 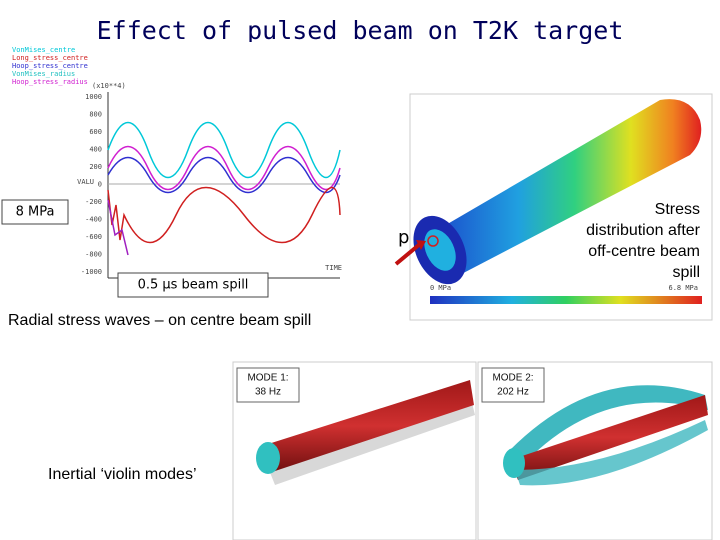 What do you see at coordinates (95, 167) in the screenshot?
I see `y-tick-label: 200` at bounding box center [95, 167].